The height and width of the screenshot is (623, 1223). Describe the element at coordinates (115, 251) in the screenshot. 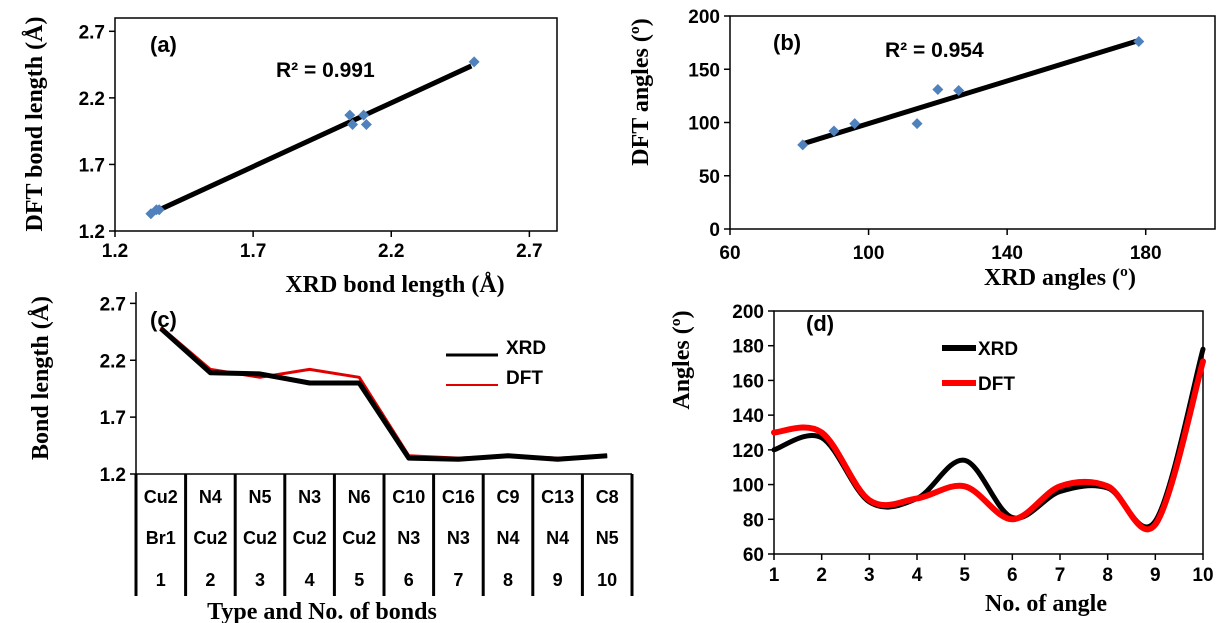

I see `x-tick-label: 1.2` at that location.